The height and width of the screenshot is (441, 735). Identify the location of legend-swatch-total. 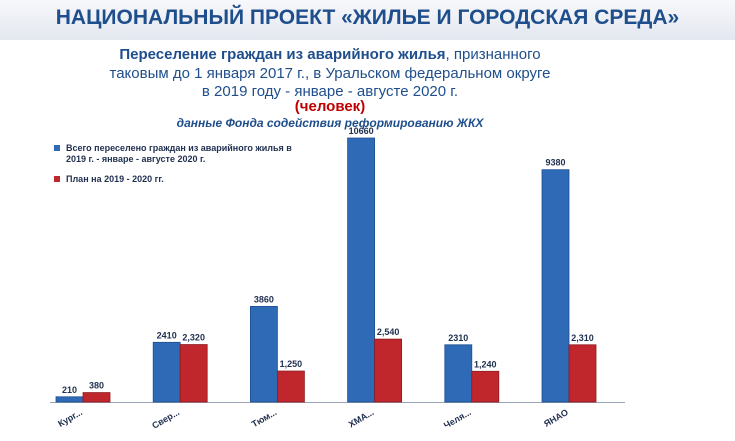
(57, 148).